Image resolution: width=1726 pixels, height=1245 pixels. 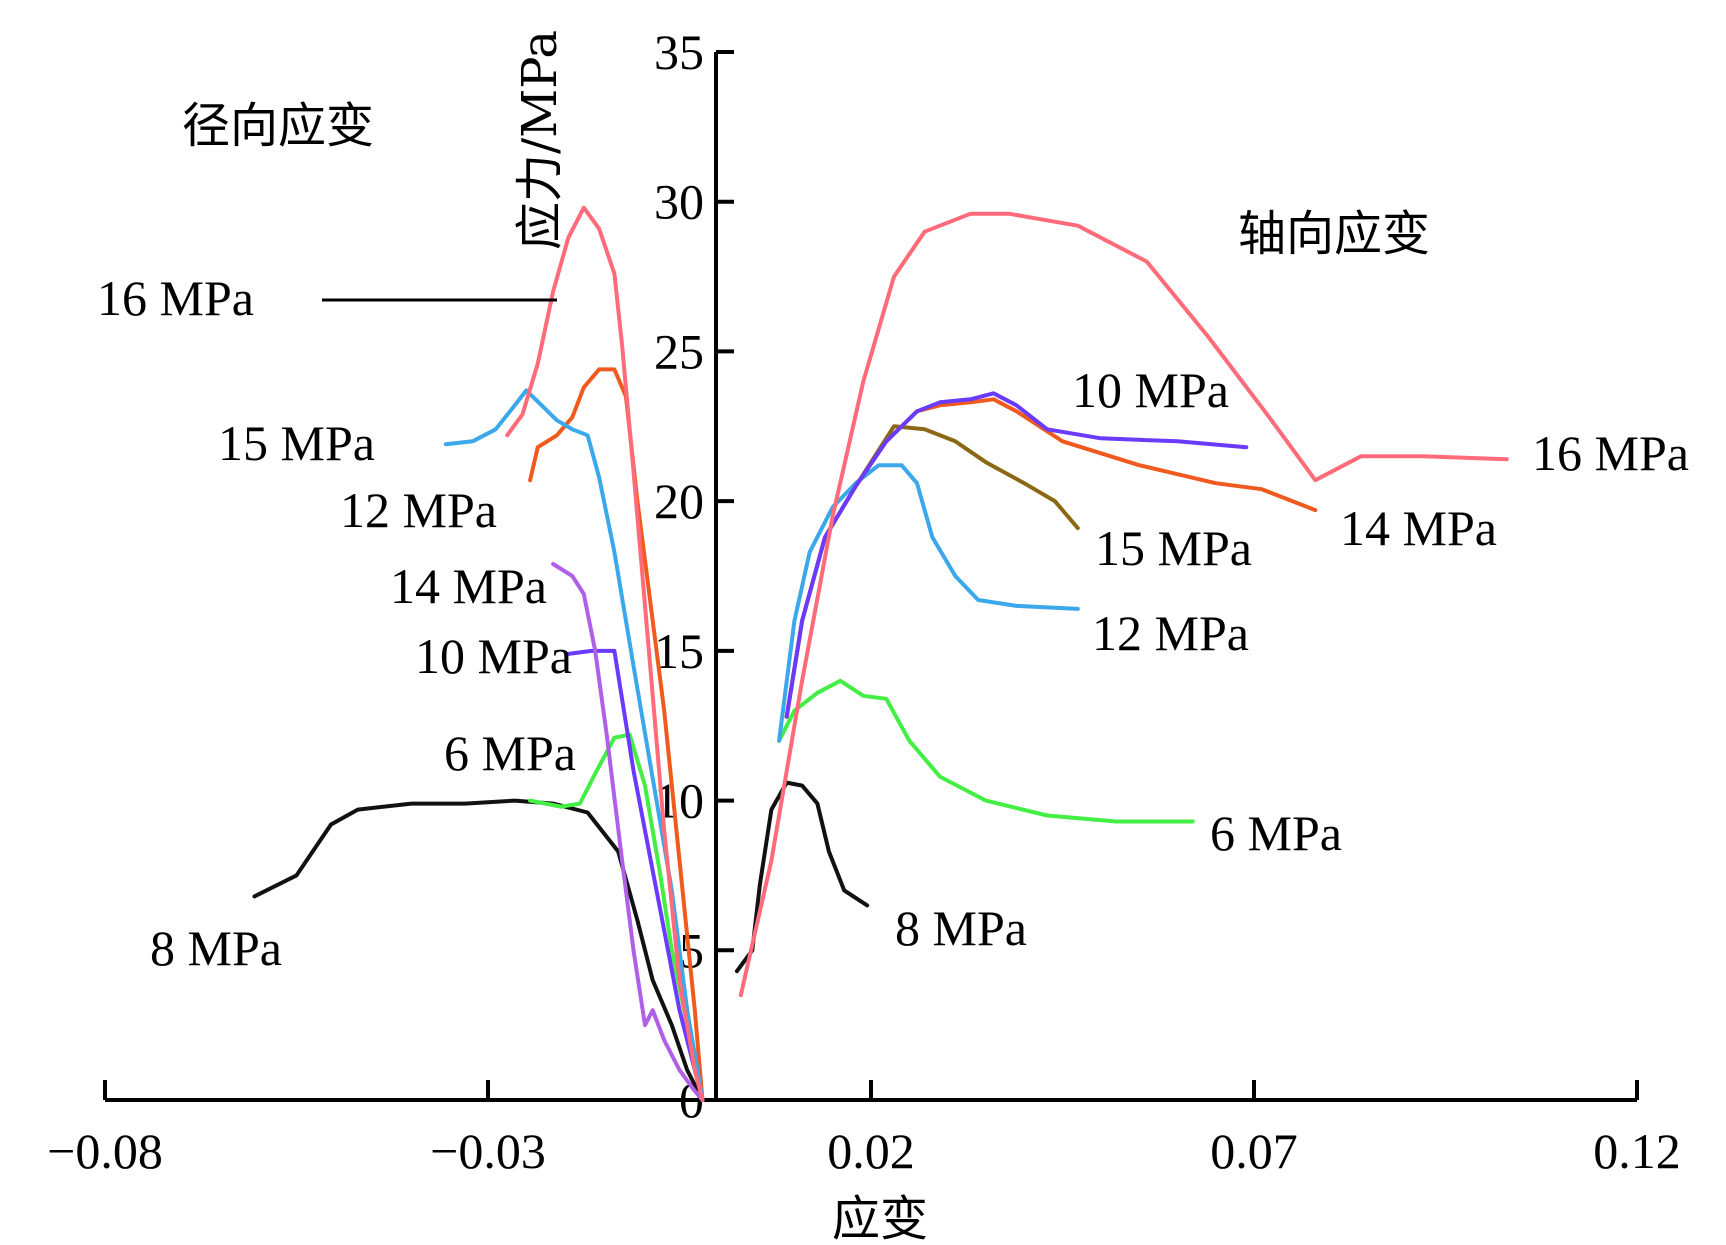 I want to click on series-line-radial-16mpa, so click(x=605, y=653).